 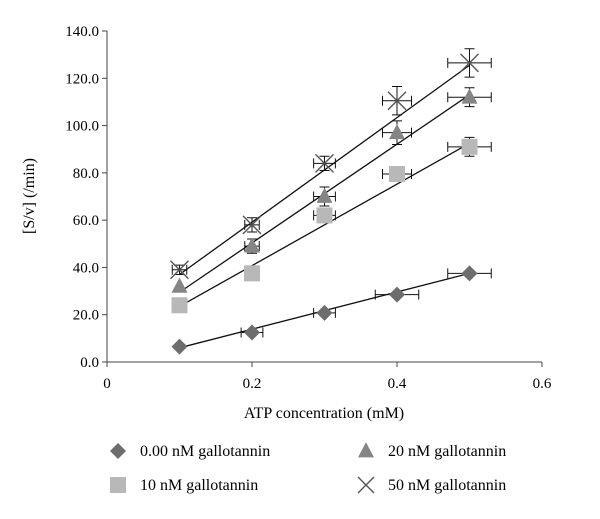 I want to click on legend-marker-x, so click(x=366, y=485).